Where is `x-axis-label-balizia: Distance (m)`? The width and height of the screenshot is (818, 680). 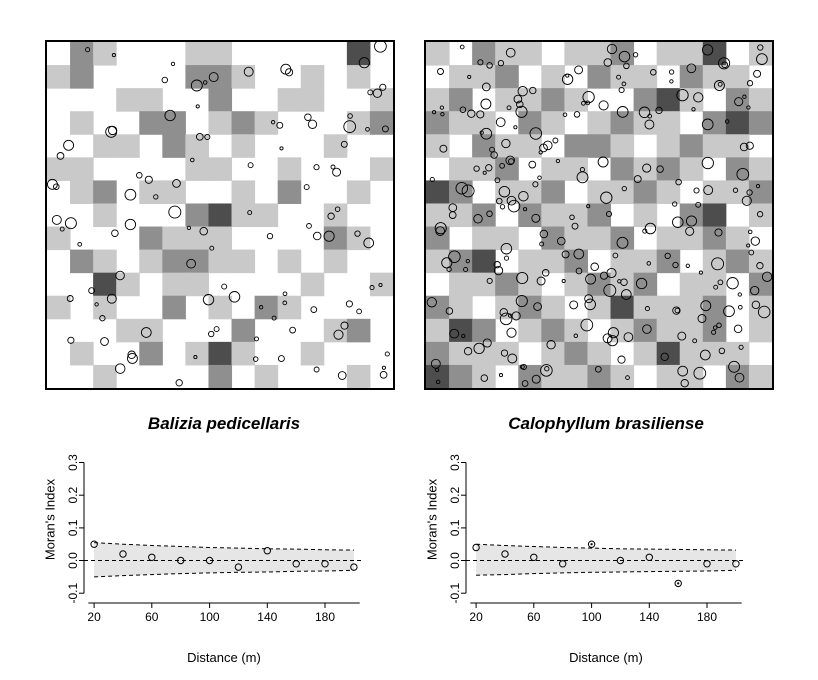
x-axis-label-balizia: Distance (m) is located at coordinates (224, 657).